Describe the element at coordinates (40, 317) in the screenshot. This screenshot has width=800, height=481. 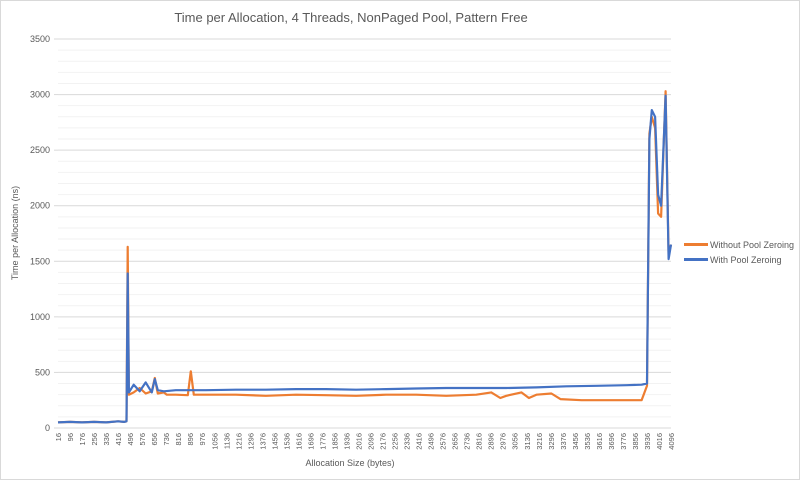
I see `y-tick-label: 1000` at that location.